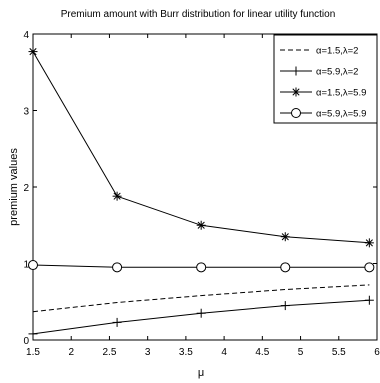 The width and height of the screenshot is (380, 383). Describe the element at coordinates (224, 352) in the screenshot. I see `x-tick-label: 4` at that location.